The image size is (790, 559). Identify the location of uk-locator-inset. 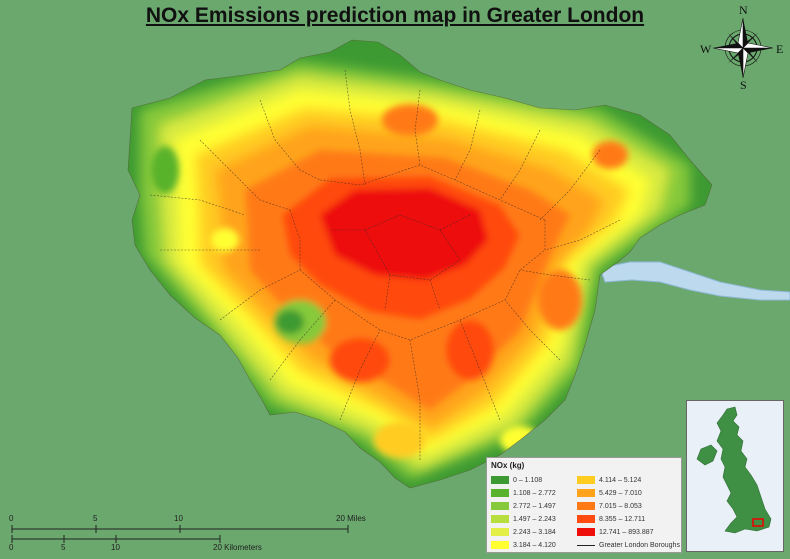
(735, 476).